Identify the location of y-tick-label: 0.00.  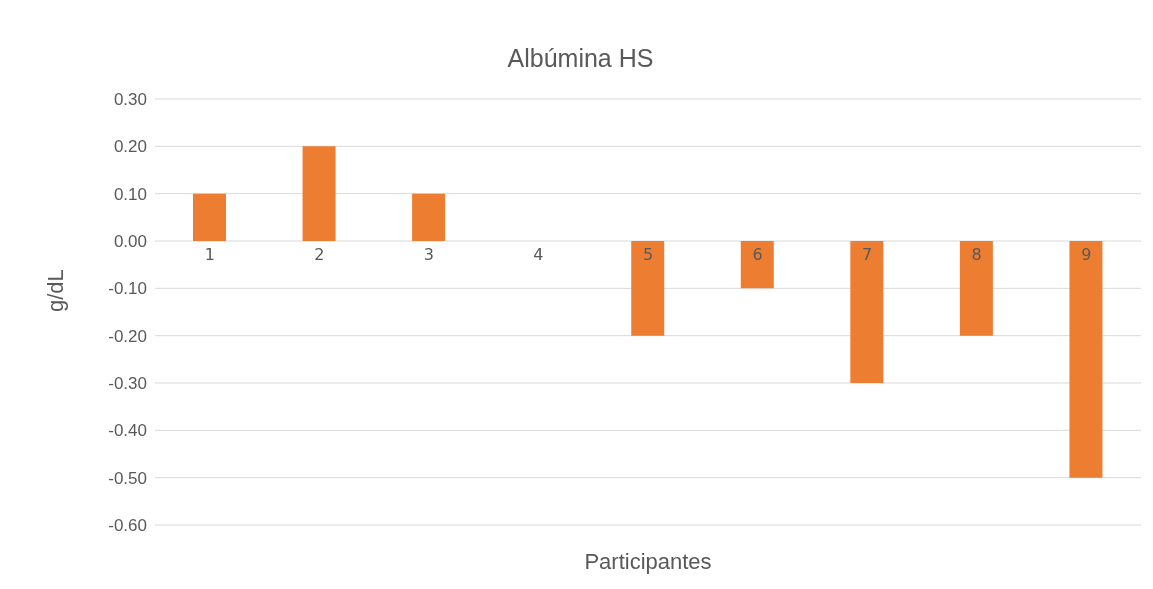
(130, 242).